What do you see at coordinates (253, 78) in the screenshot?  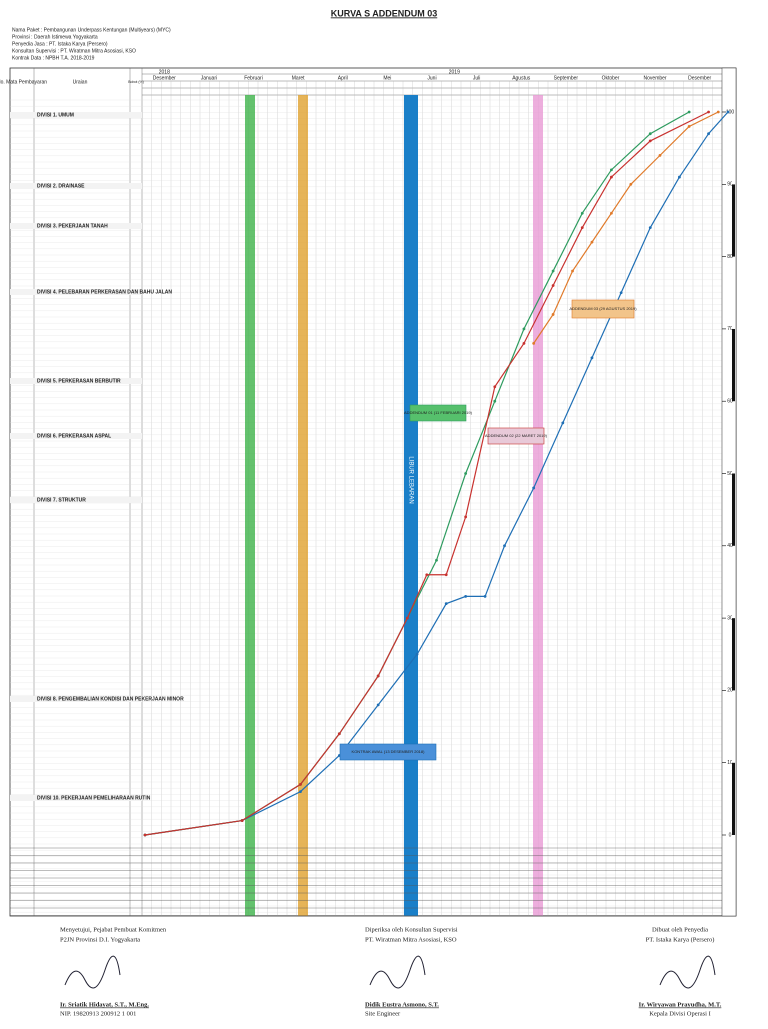 I see `month: Februari` at bounding box center [253, 78].